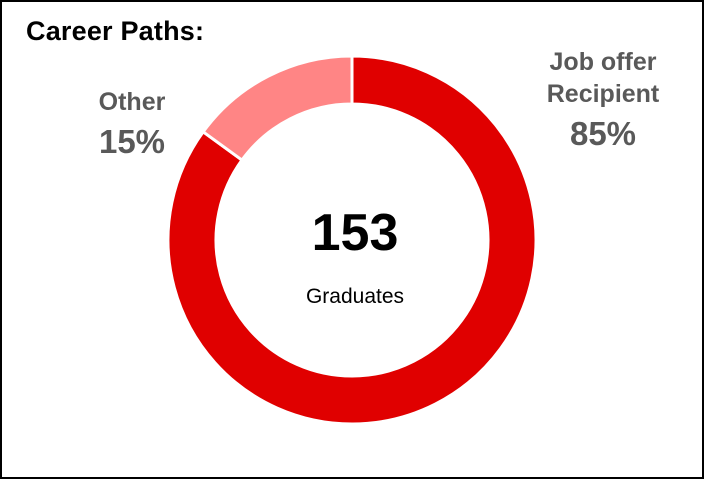  Describe the element at coordinates (115, 31) in the screenshot. I see `chart-title: Career Paths:` at that location.